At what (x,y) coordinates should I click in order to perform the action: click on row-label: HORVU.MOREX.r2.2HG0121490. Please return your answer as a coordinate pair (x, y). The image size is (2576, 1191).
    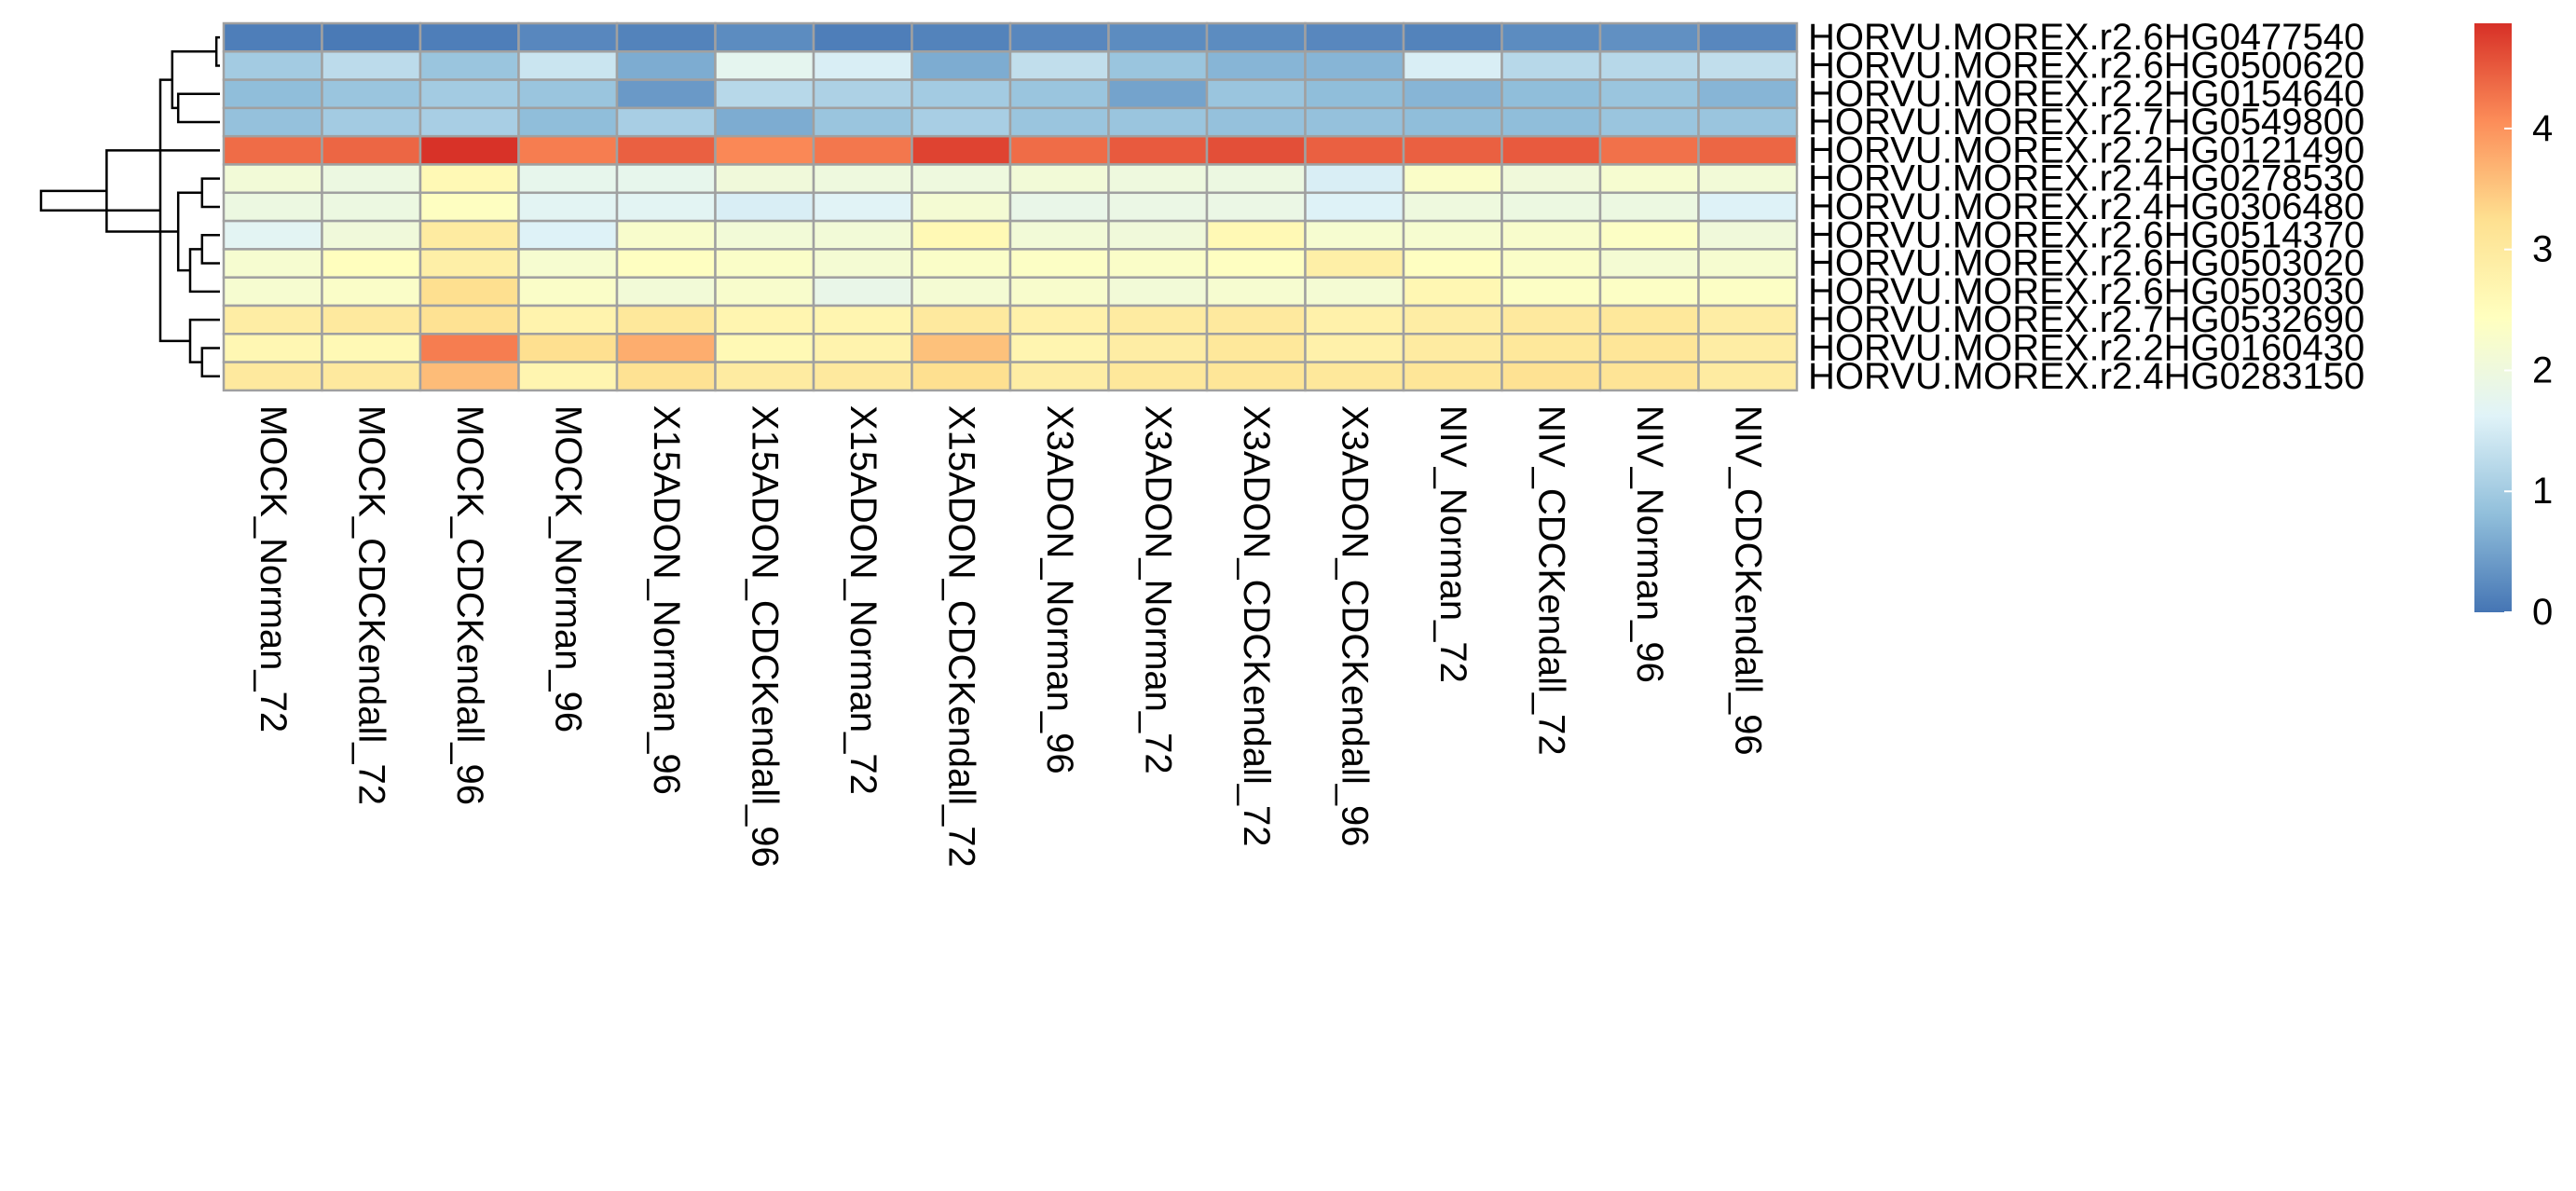
    Looking at the image, I should click on (2086, 150).